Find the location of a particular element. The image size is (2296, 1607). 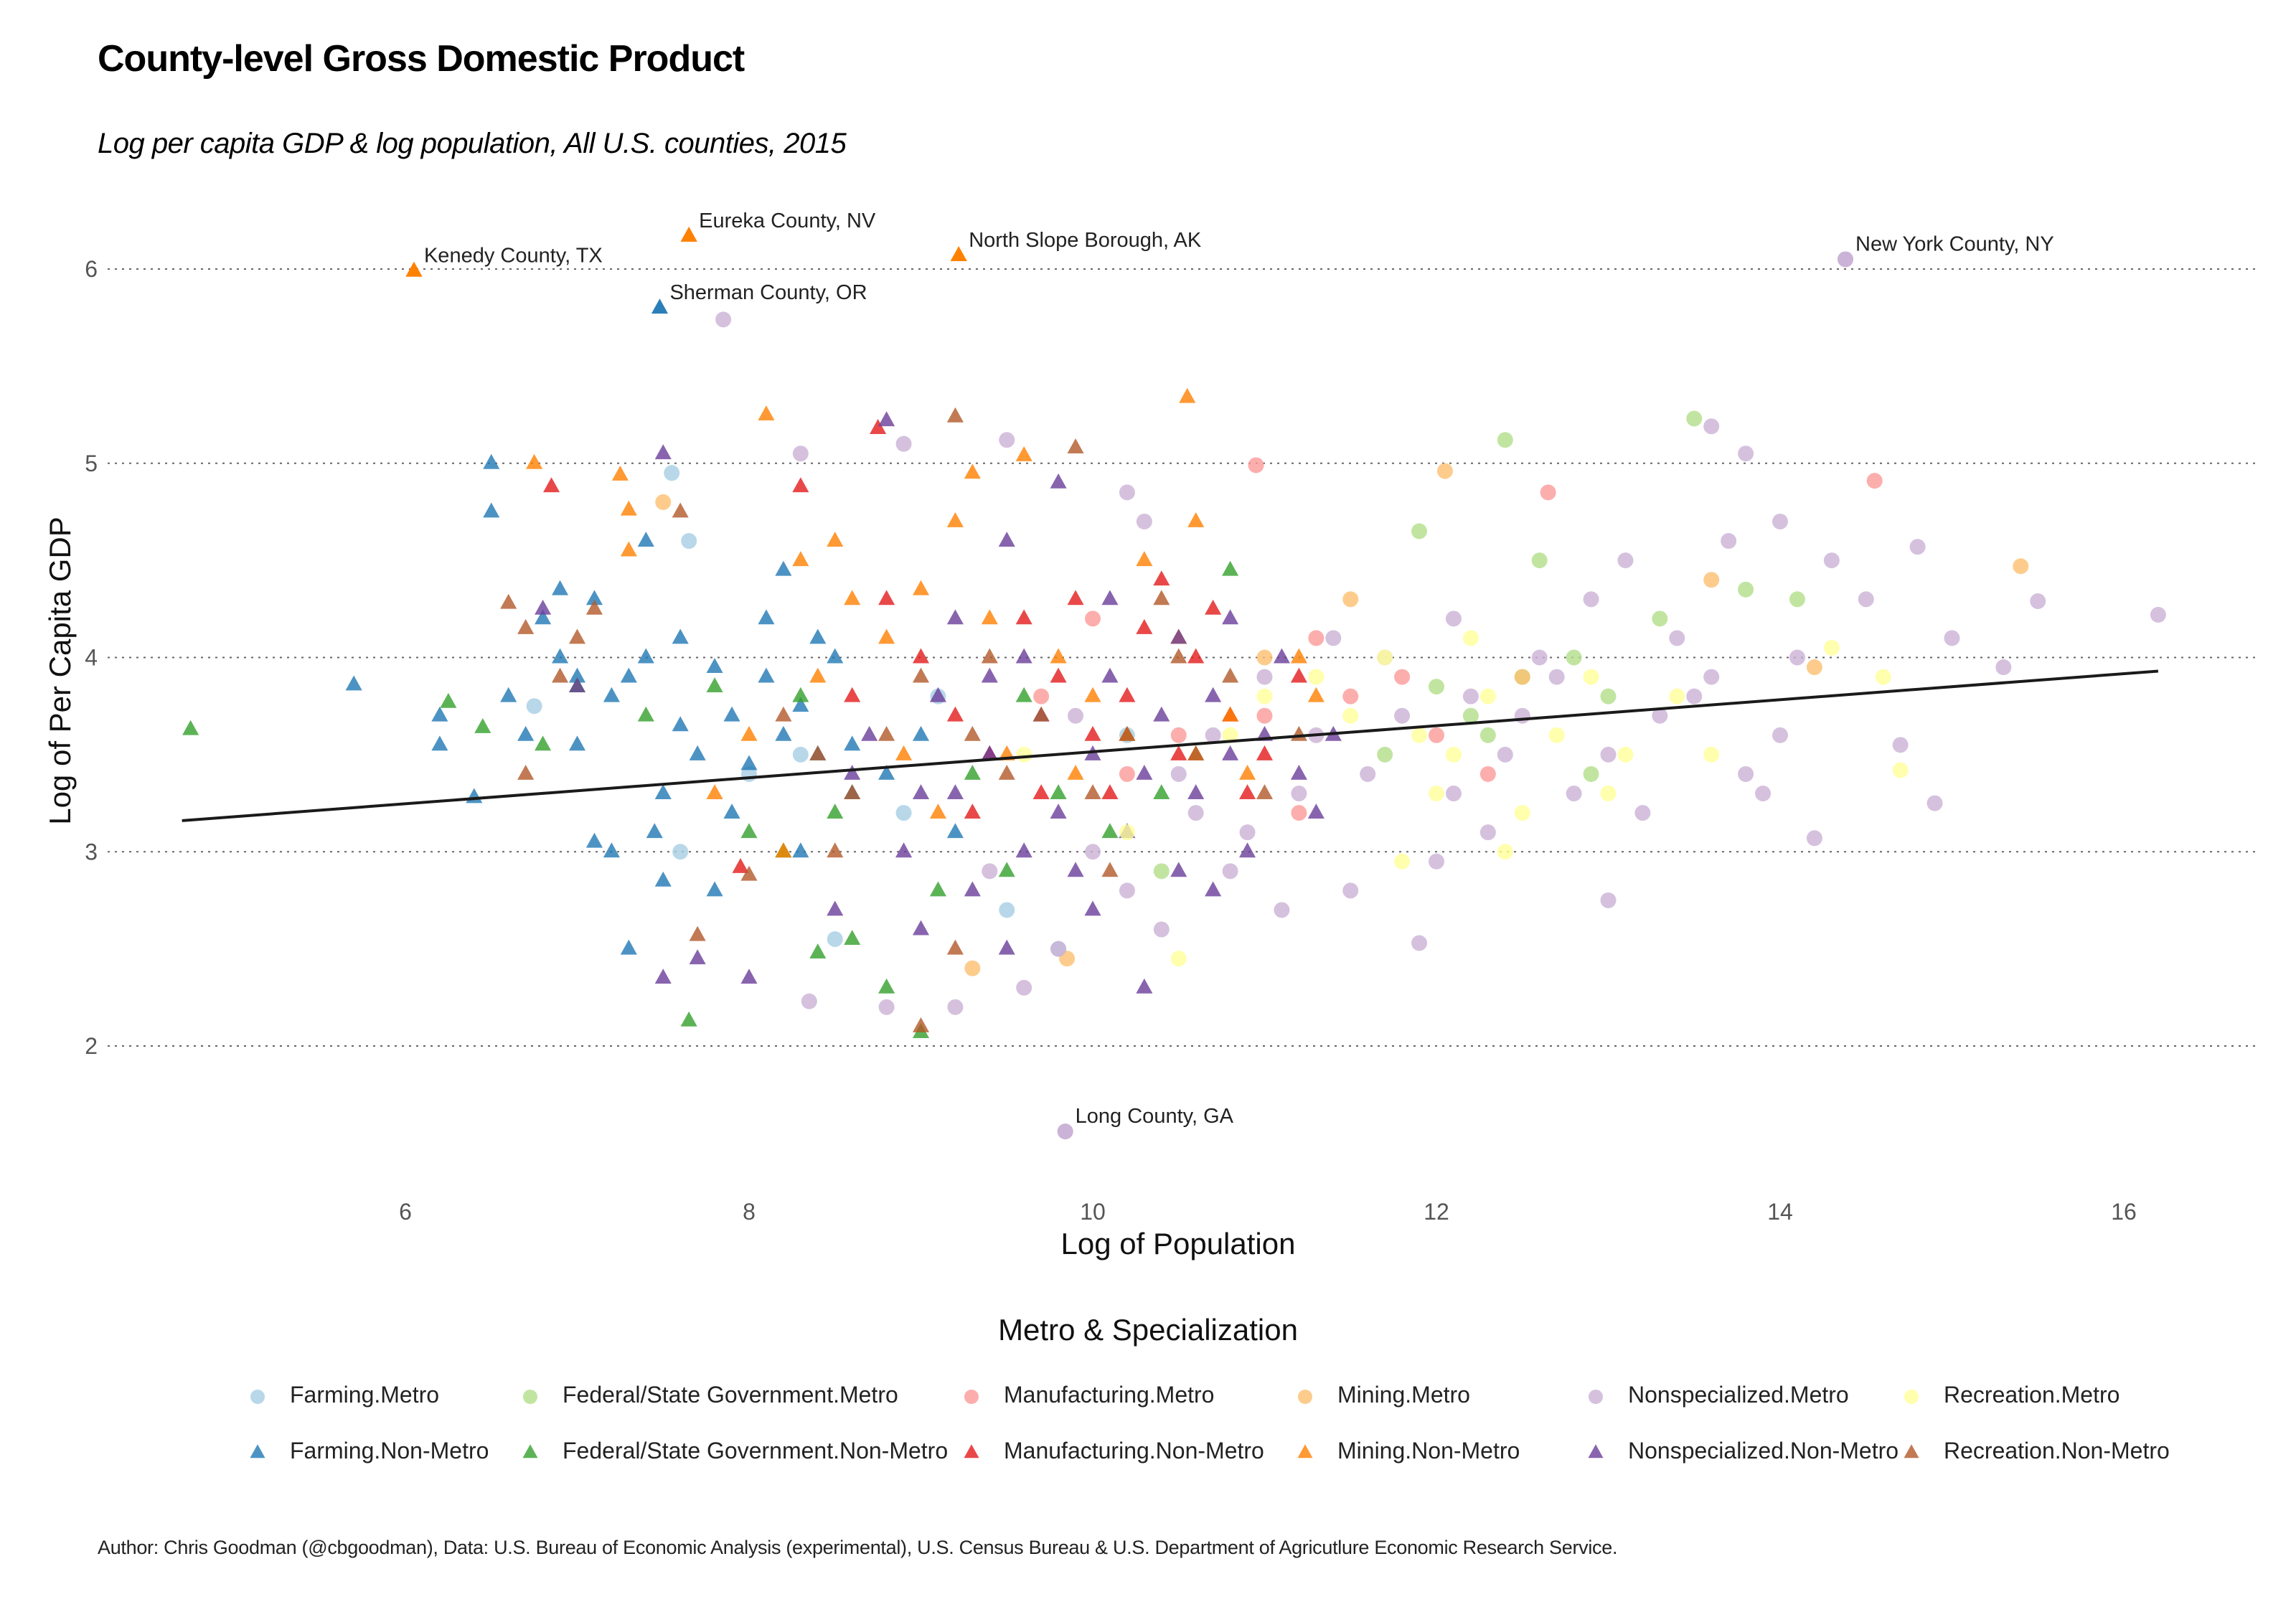

annotation-label: Kenedy County, TX is located at coordinates (513, 256).